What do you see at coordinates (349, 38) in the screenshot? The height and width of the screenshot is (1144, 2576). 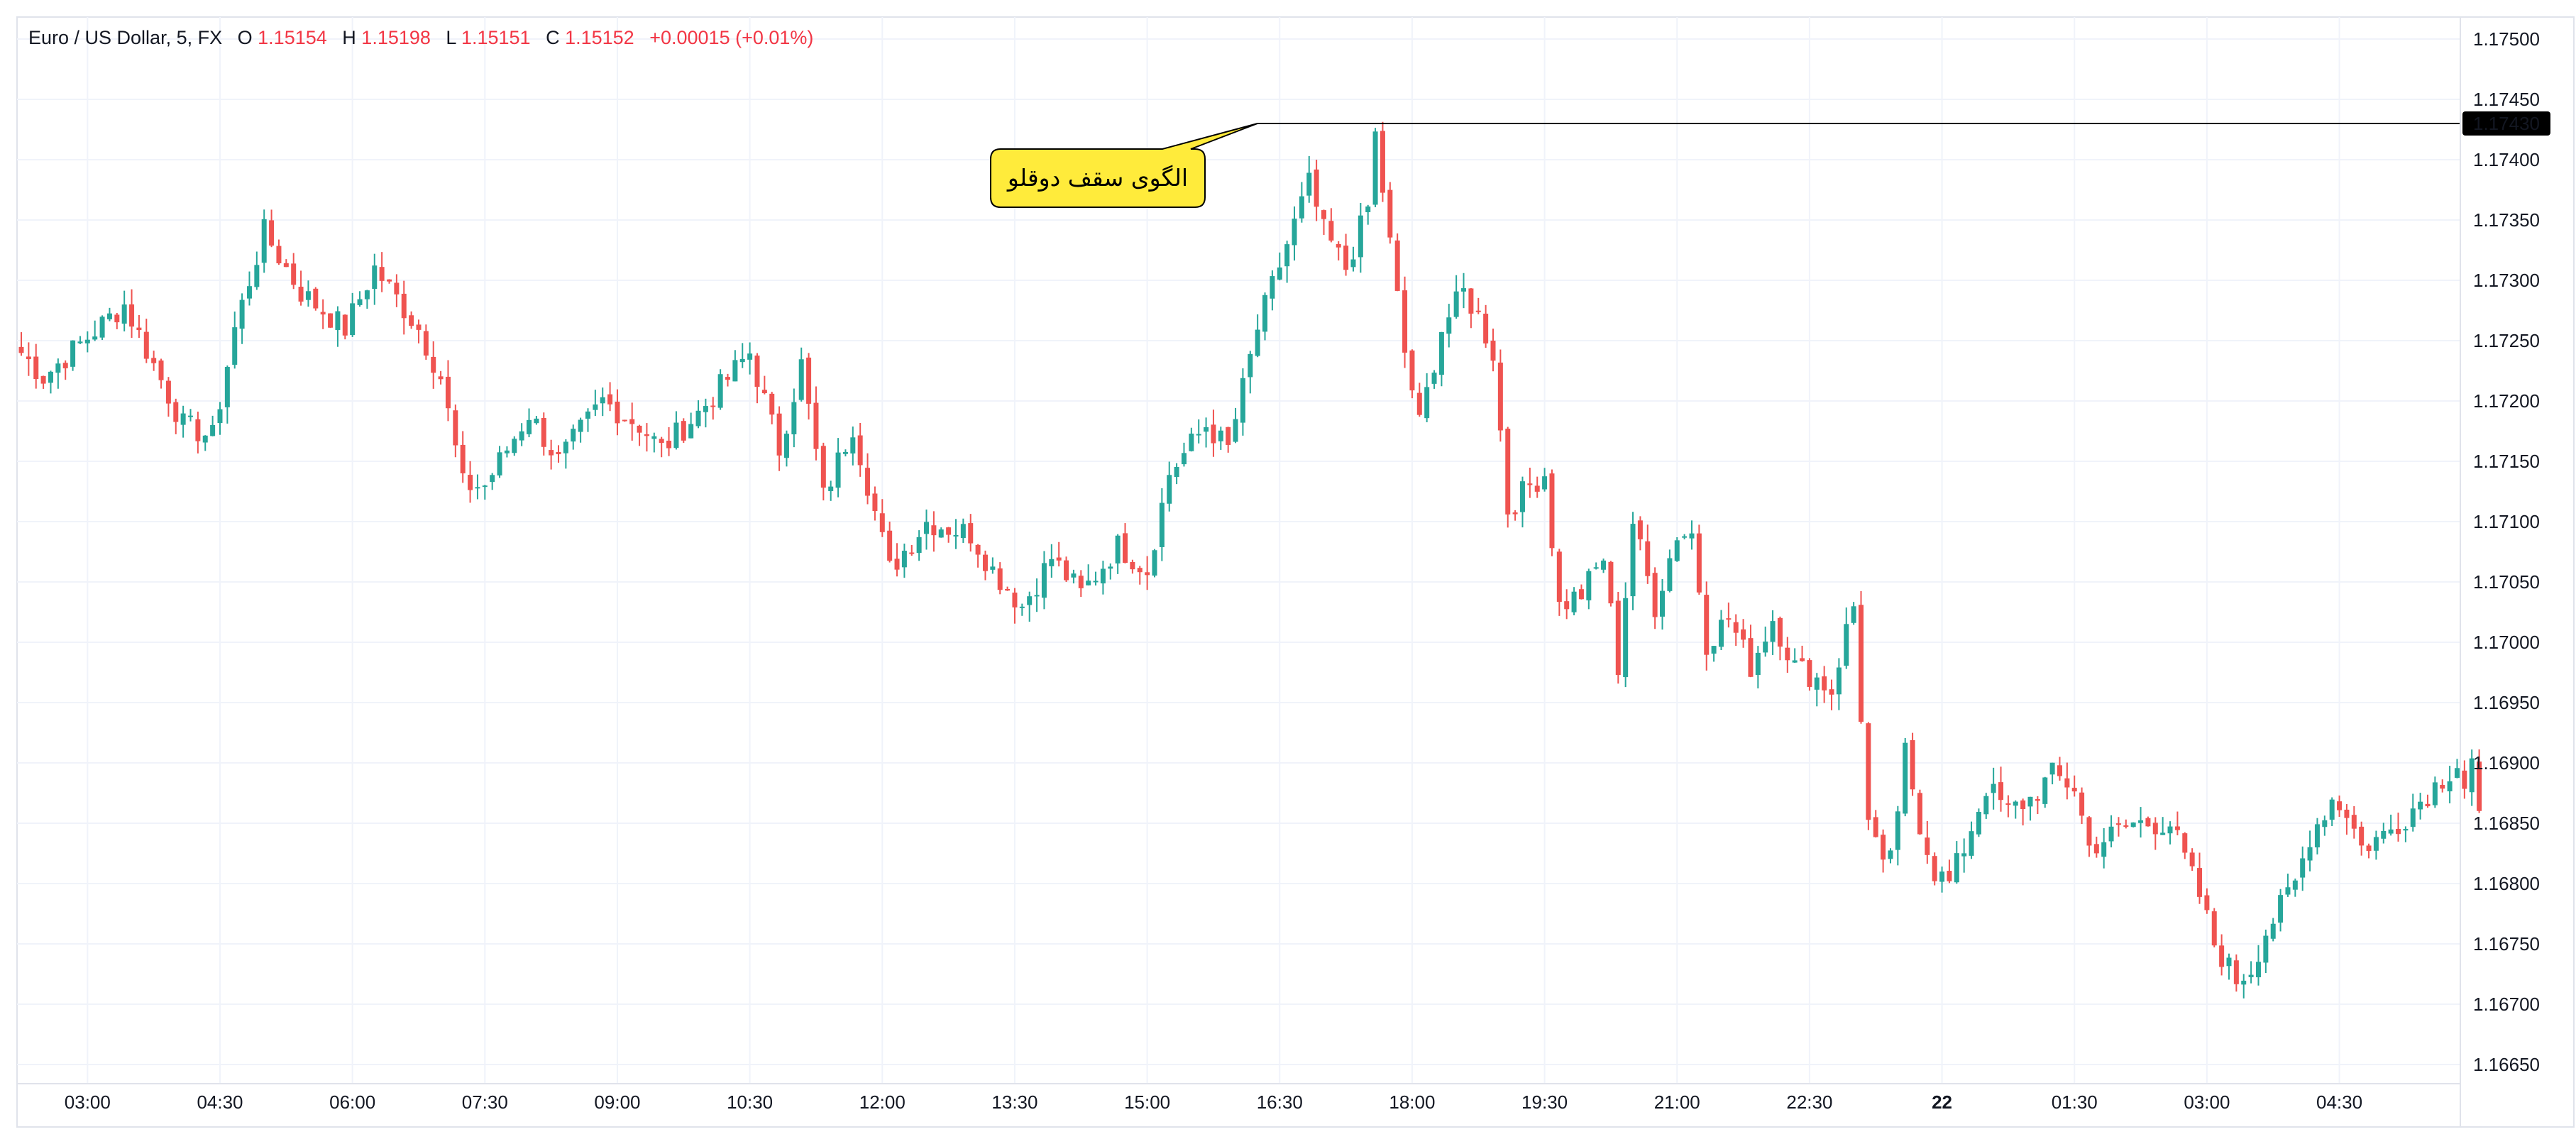 I see `high-label: H` at bounding box center [349, 38].